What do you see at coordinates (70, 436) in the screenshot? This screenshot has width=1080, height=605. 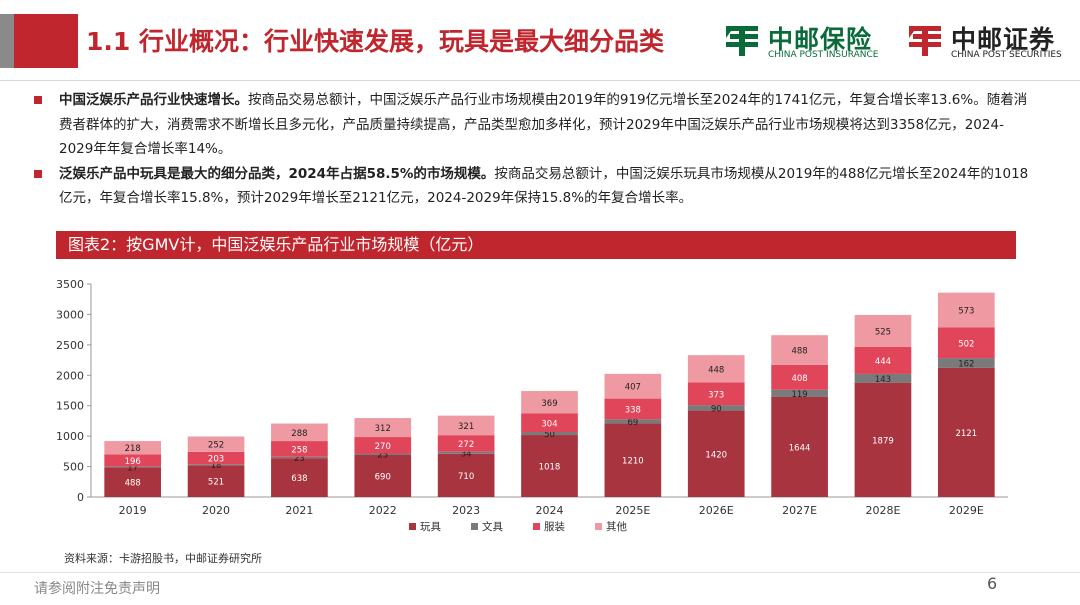 I see `y-tick-label: 1000` at bounding box center [70, 436].